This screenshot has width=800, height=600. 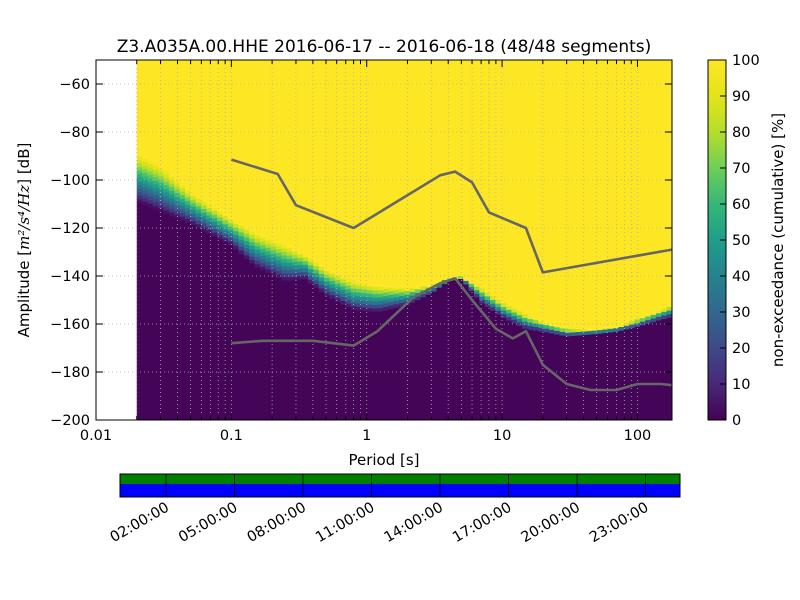 I want to click on colorbar-tick-label: 60, so click(x=741, y=205).